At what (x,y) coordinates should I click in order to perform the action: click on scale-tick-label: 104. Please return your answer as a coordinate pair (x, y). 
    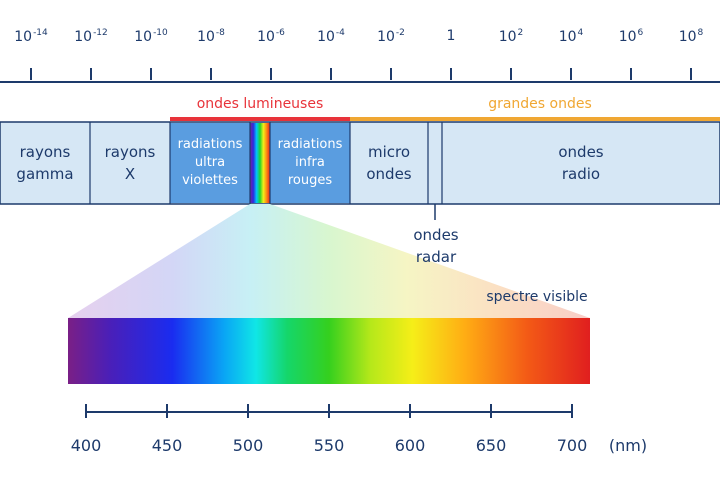
    Looking at the image, I should click on (571, 36).